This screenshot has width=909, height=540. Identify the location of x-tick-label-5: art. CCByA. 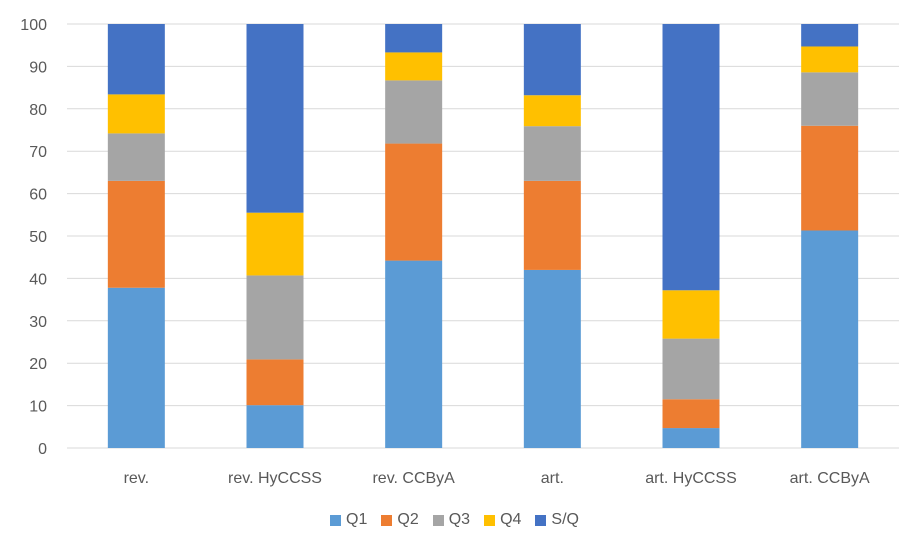
(830, 478).